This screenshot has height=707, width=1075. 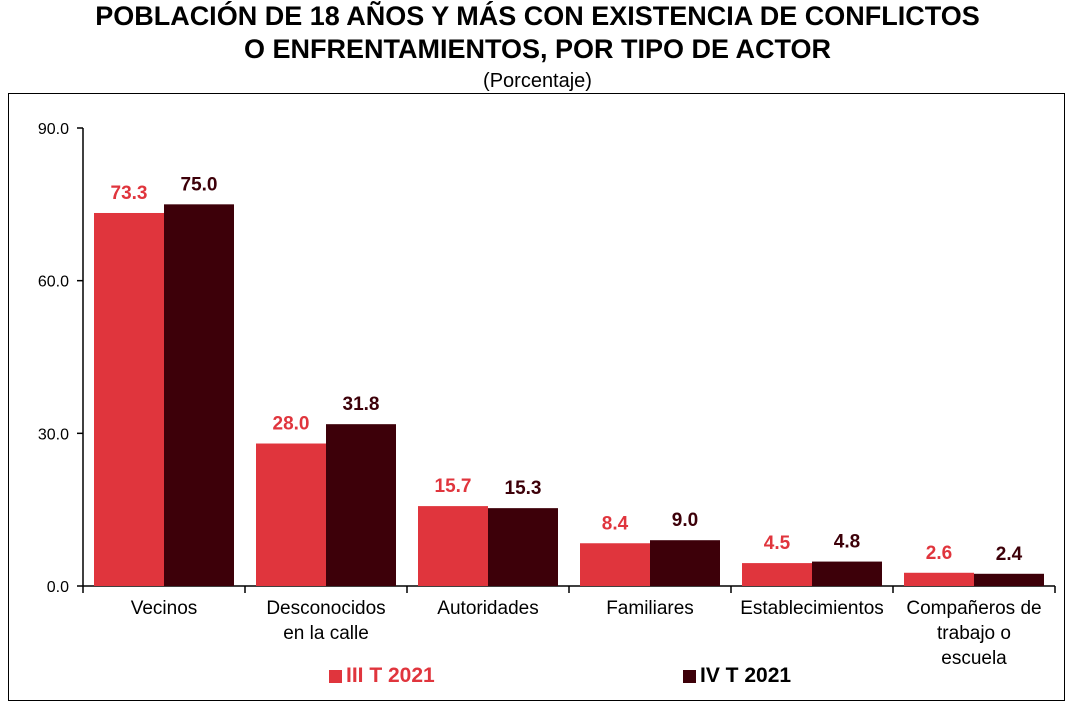 I want to click on x-category-label: Autoridades, so click(x=487, y=608).